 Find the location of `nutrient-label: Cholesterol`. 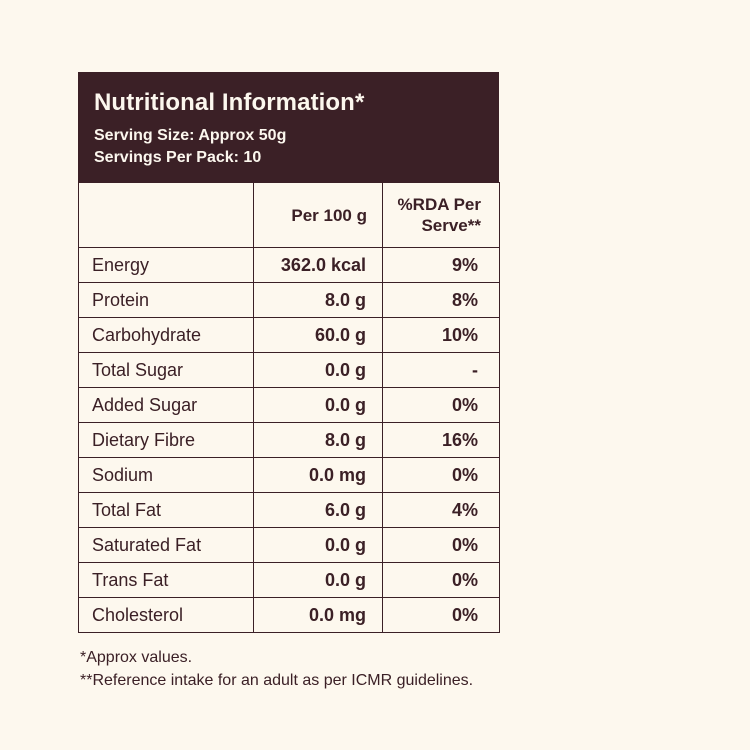

nutrient-label: Cholesterol is located at coordinates (166, 615).